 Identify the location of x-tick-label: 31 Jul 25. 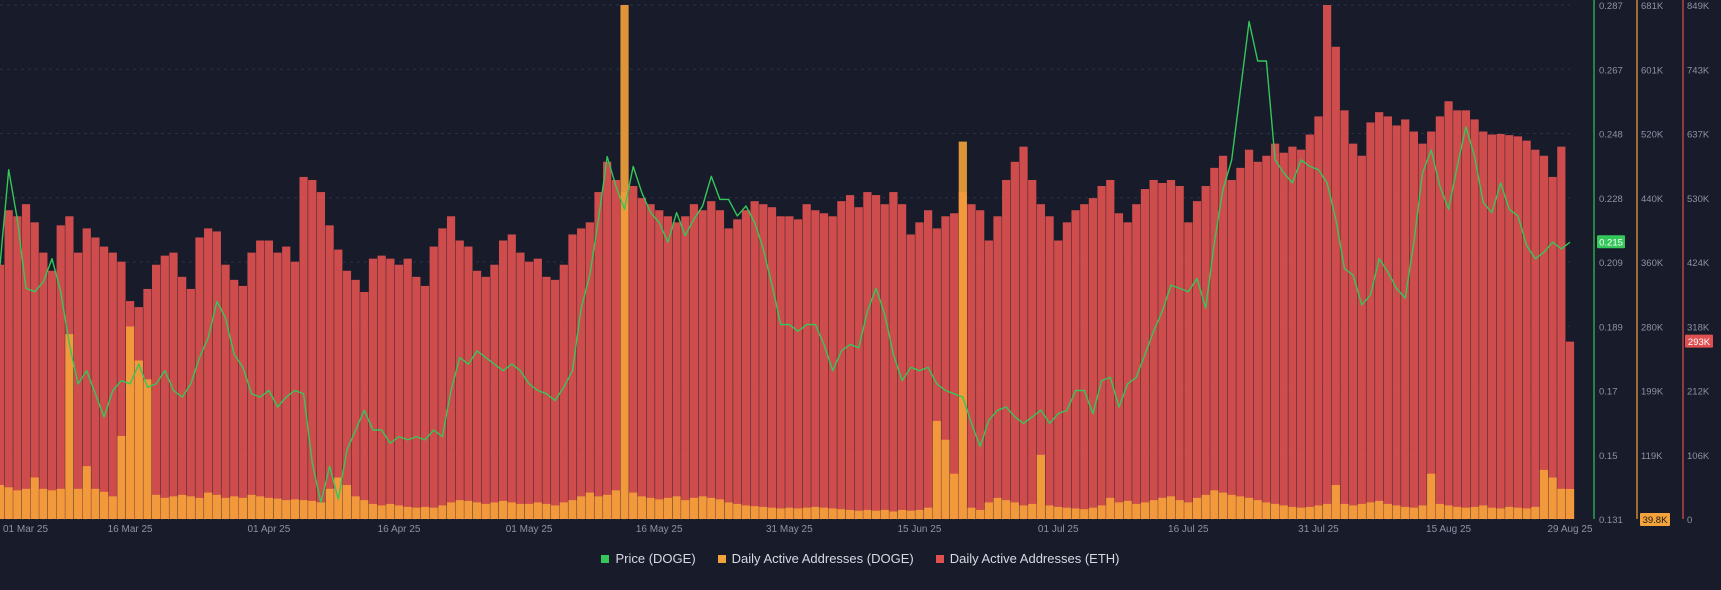
(1318, 529).